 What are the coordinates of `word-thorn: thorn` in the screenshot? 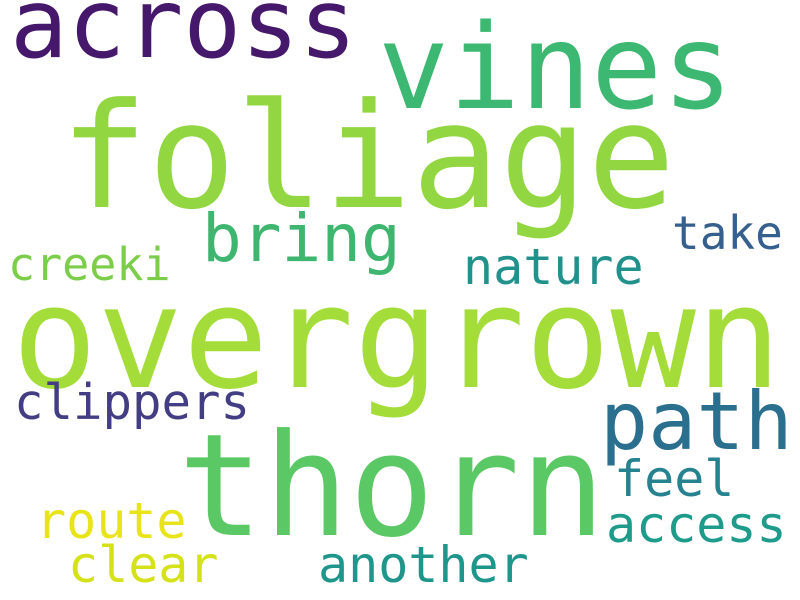 It's located at (392, 486).